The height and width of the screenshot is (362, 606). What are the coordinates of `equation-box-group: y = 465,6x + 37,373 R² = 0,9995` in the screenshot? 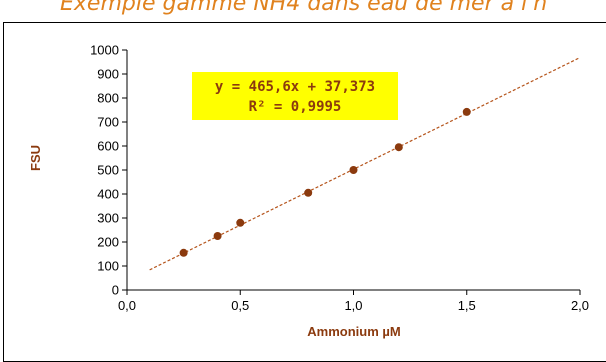 It's located at (295, 96).